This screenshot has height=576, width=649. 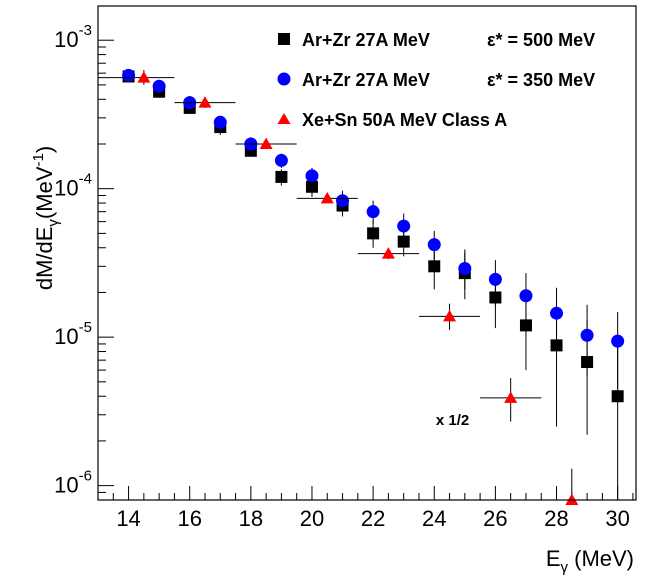 I want to click on y-axis-title: dM/dEγ(MeV-1), so click(x=46, y=218).